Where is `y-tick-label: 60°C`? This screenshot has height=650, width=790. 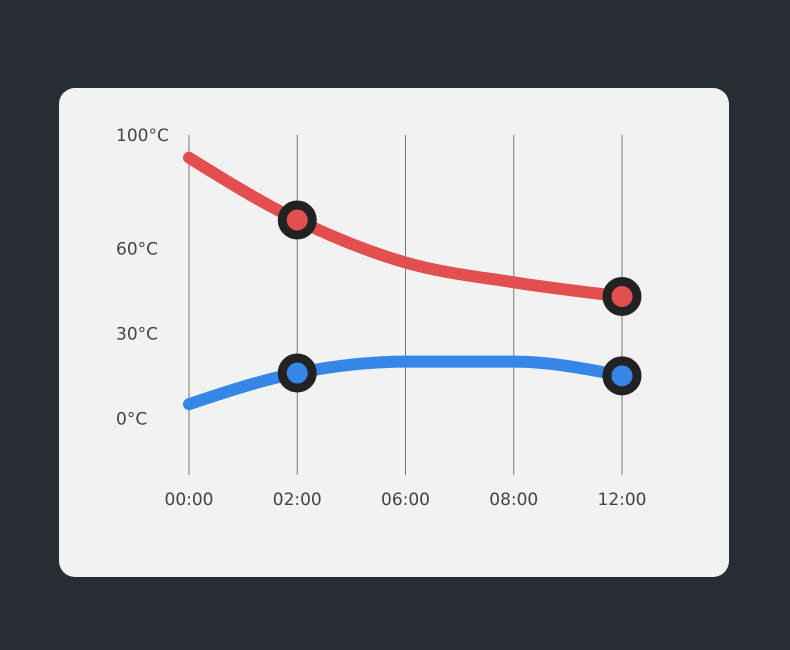 y-tick-label: 60°C is located at coordinates (137, 249).